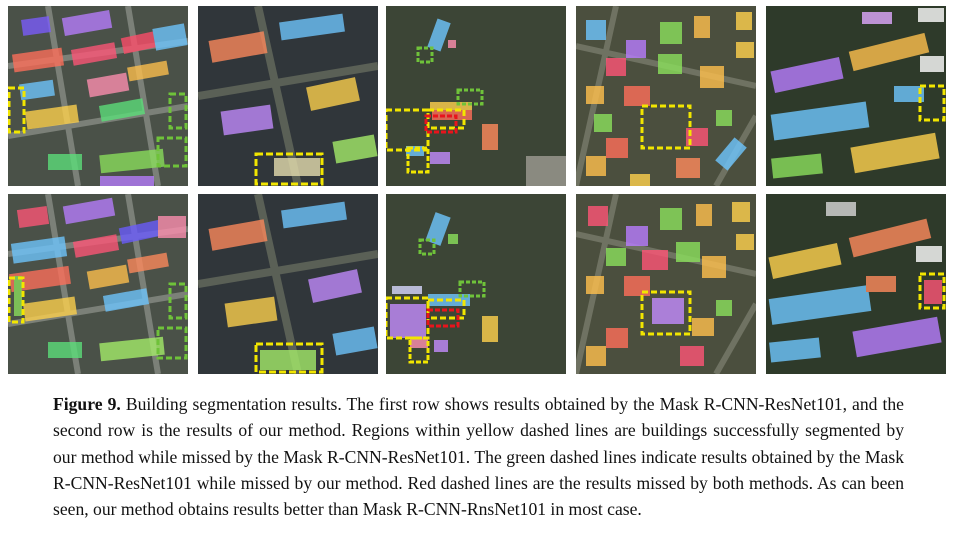 Image resolution: width=957 pixels, height=560 pixels. What do you see at coordinates (856, 284) in the screenshot?
I see `panel-row2-col5` at bounding box center [856, 284].